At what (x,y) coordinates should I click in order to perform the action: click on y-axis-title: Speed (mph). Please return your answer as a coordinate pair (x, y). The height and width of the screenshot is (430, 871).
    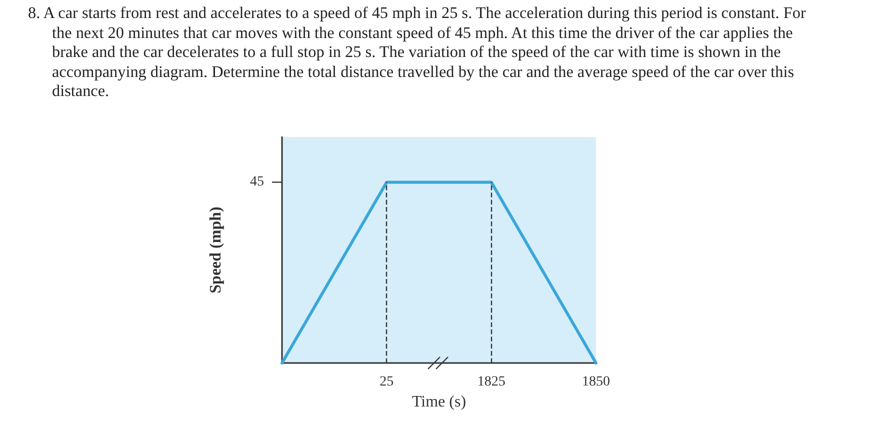
    Looking at the image, I should click on (216, 250).